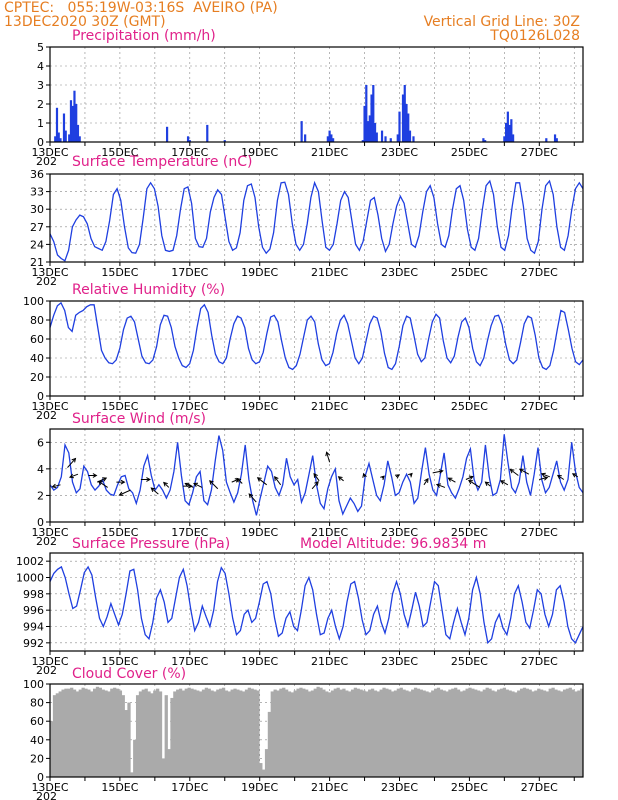  Describe the element at coordinates (119, 532) in the screenshot. I see `wind-xtick-label: 15DEC` at that location.